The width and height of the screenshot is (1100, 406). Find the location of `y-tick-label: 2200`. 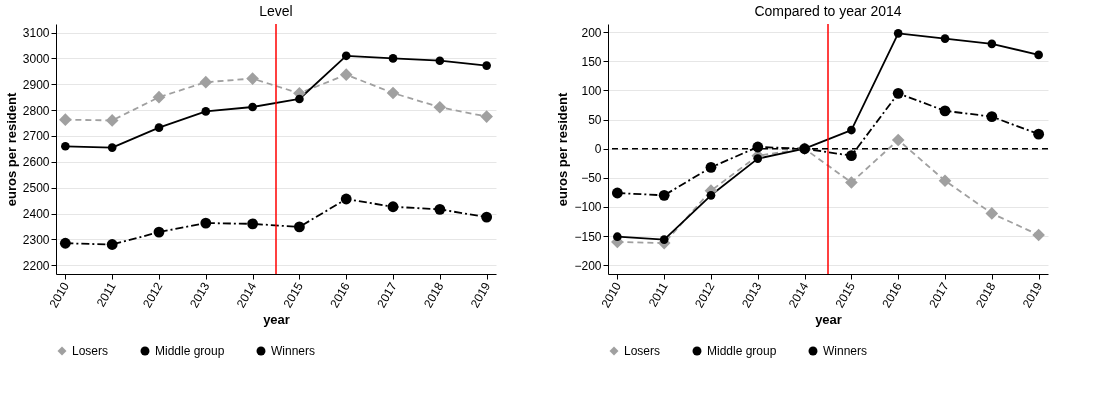

y-tick-label: 2200 is located at coordinates (36, 265).